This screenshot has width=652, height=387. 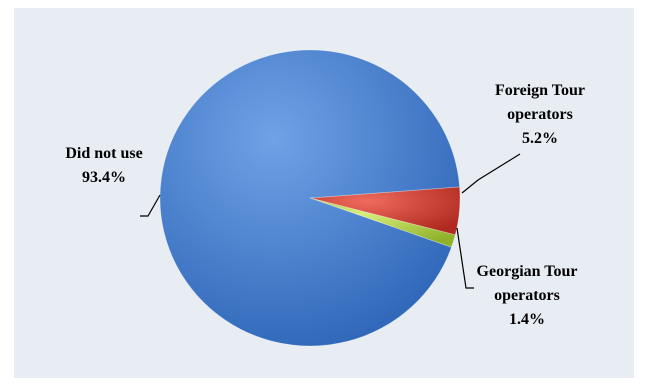 I want to click on slice-georgian-tour-operators, so click(x=382, y=222).